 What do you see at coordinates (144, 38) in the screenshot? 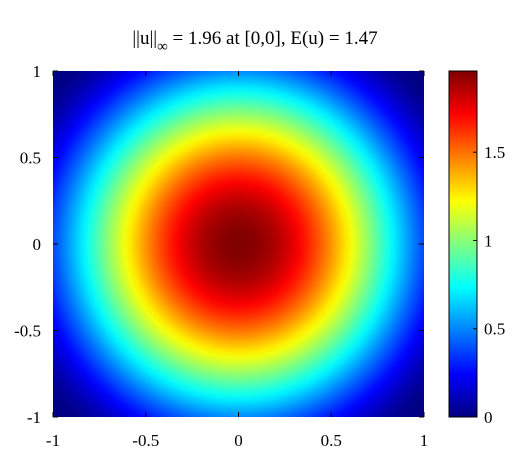
I see `title-norm: ||u||` at bounding box center [144, 38].